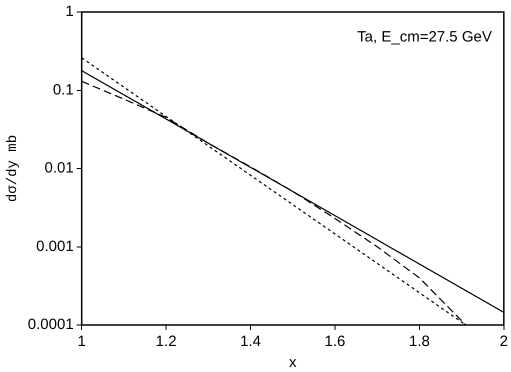 The image size is (511, 372). What do you see at coordinates (504, 341) in the screenshot?
I see `x-tick-label: 2` at bounding box center [504, 341].